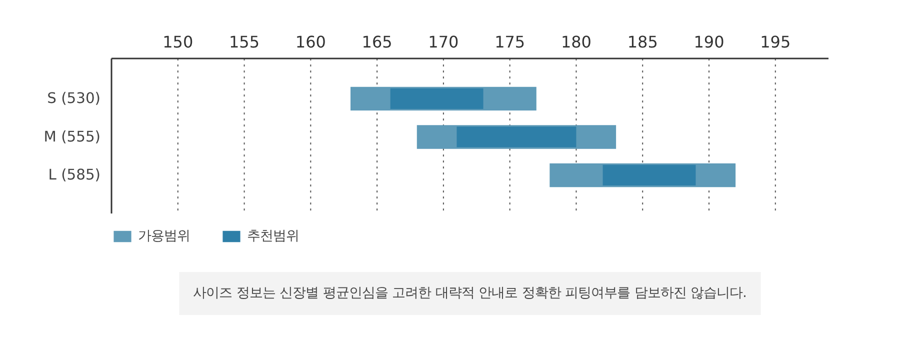 This screenshot has width=920, height=345. I want to click on legend-label: 추천범위, so click(273, 236).